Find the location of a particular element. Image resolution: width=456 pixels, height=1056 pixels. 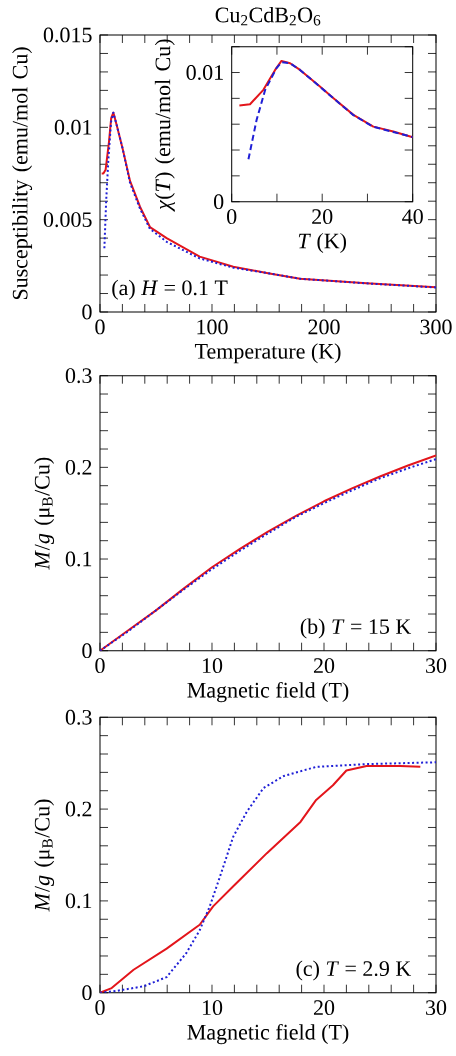

y-tick-label: 0.015 is located at coordinates (67, 35).